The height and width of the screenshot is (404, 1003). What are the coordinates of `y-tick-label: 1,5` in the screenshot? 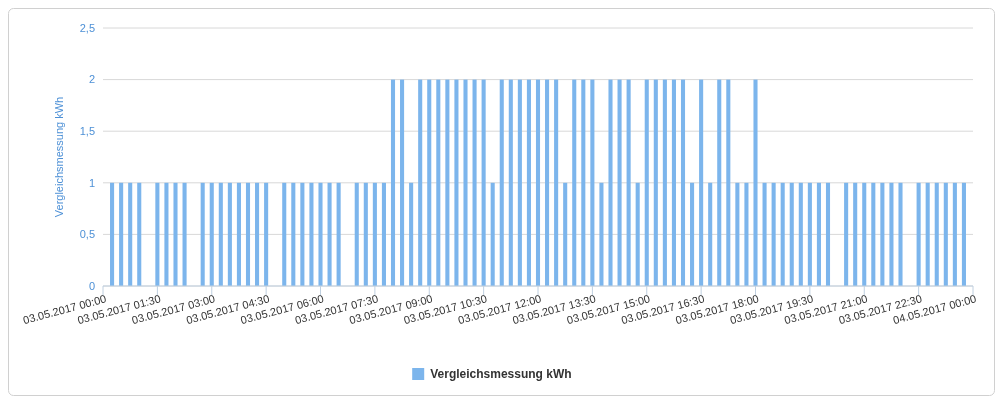 It's located at (87, 131).